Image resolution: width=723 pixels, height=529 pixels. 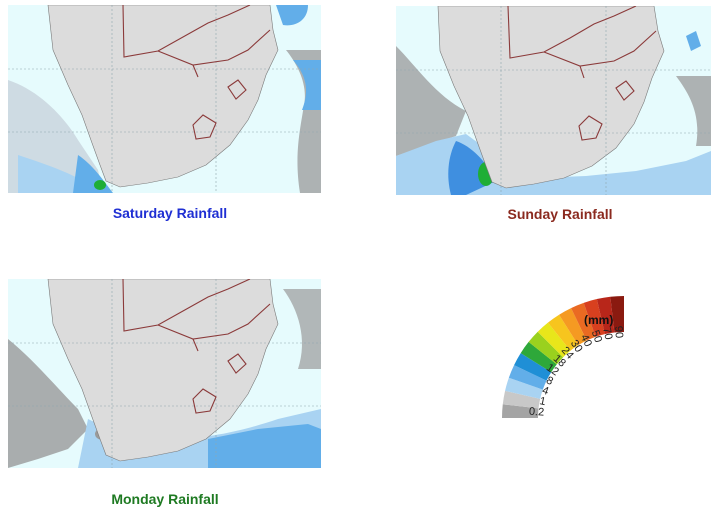 I want to click on rainfall-legend: 90 70 50 40 30 24 18 12 8 4 1 0.2 (mm), so click(x=564, y=363).